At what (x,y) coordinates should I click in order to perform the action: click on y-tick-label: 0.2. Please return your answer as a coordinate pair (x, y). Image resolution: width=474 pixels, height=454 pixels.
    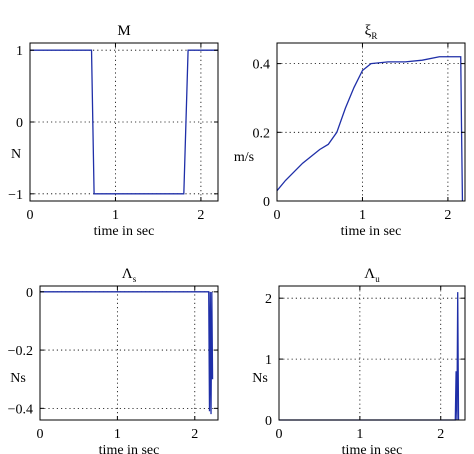
    Looking at the image, I should click on (262, 133).